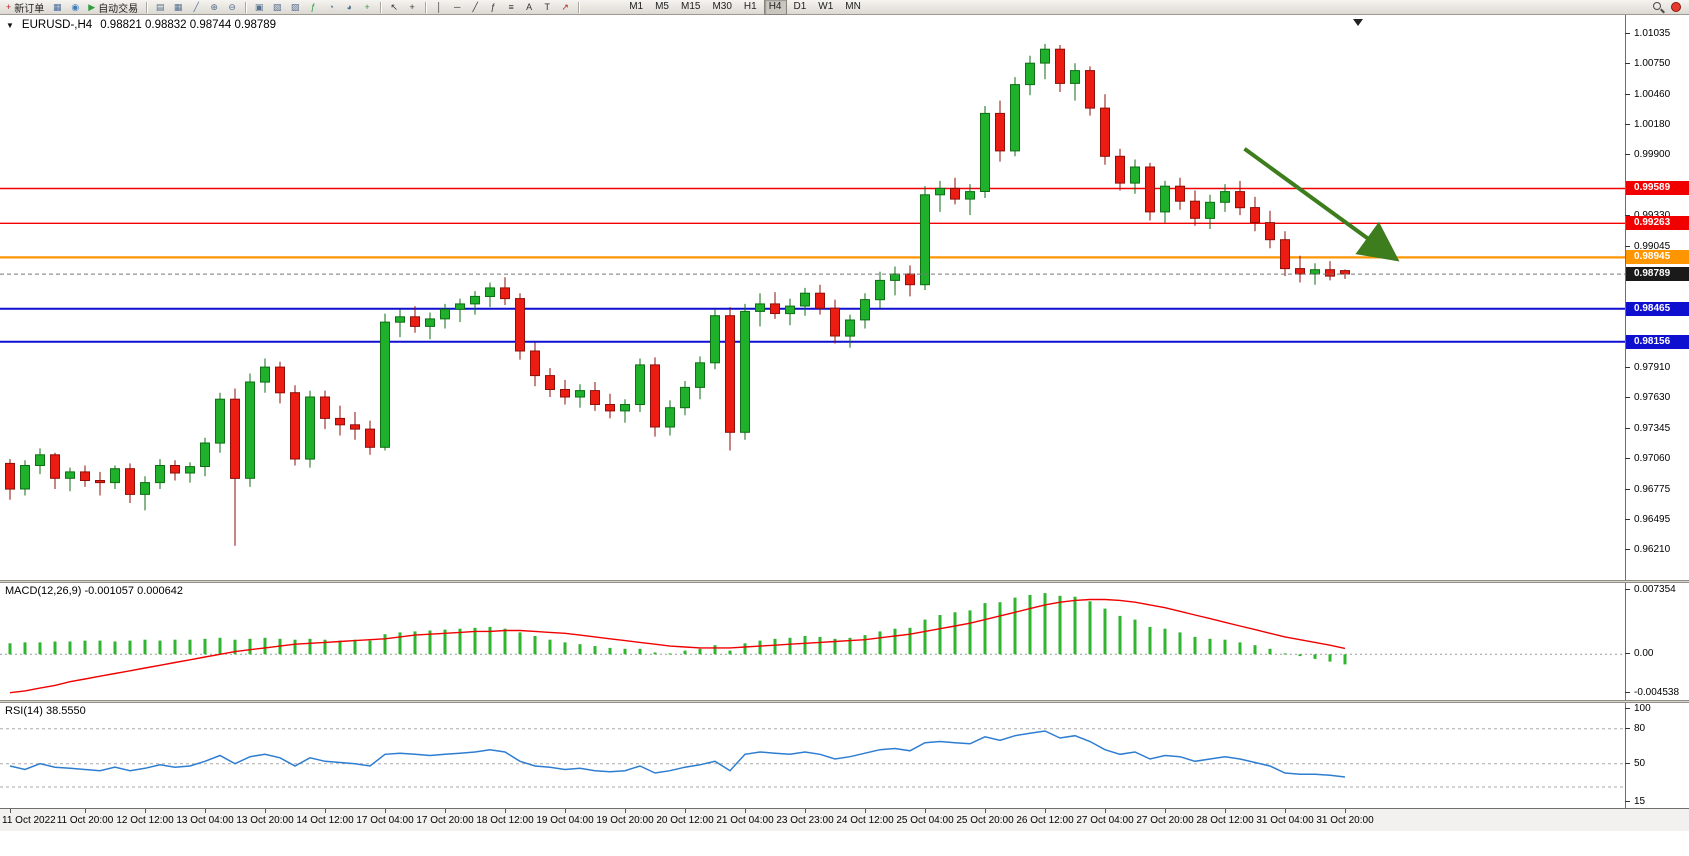 Image resolution: width=1689 pixels, height=856 pixels. I want to click on templates-button: ◕, so click(349, 7).